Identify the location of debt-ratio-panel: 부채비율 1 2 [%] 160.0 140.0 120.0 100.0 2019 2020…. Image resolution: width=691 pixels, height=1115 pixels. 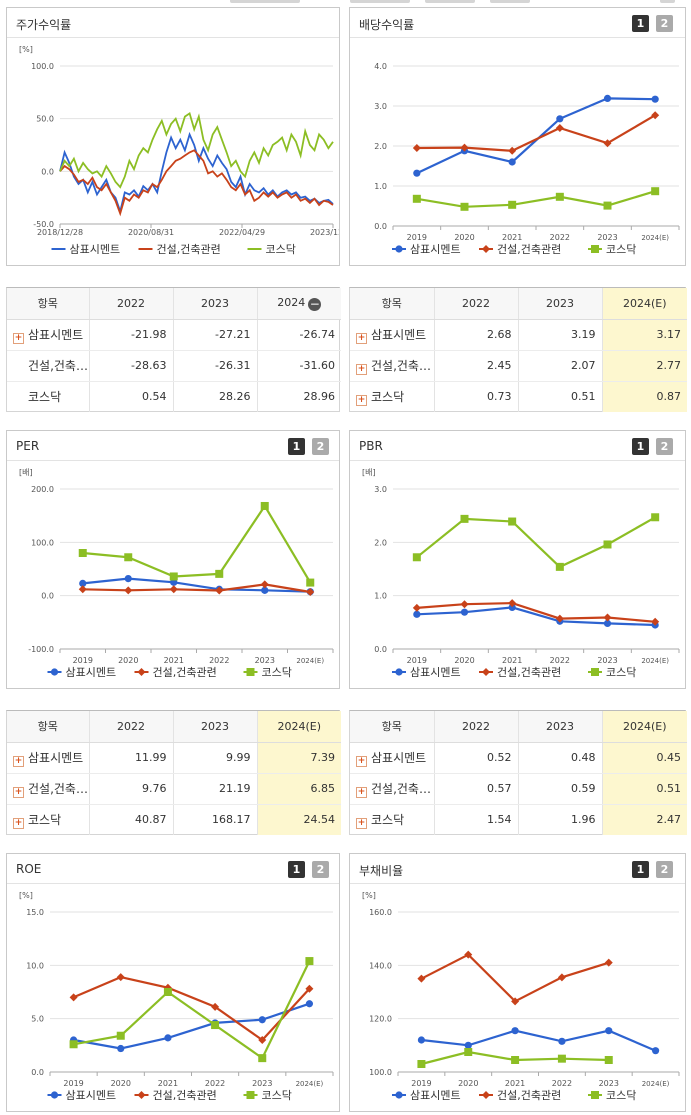
(517, 982).